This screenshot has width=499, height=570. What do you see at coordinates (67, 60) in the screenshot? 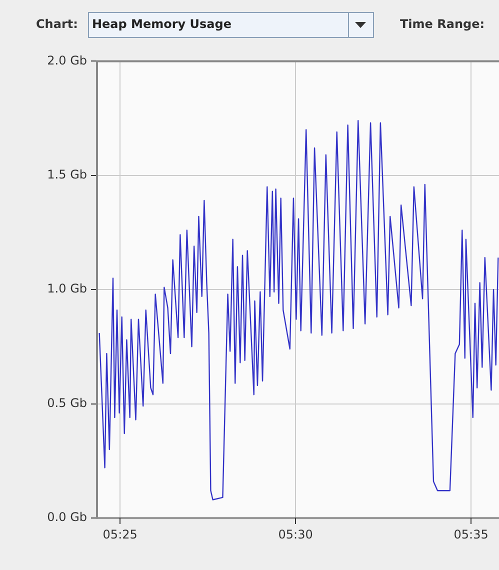
I see `y-tick-label: 2.0 Gb` at bounding box center [67, 60].